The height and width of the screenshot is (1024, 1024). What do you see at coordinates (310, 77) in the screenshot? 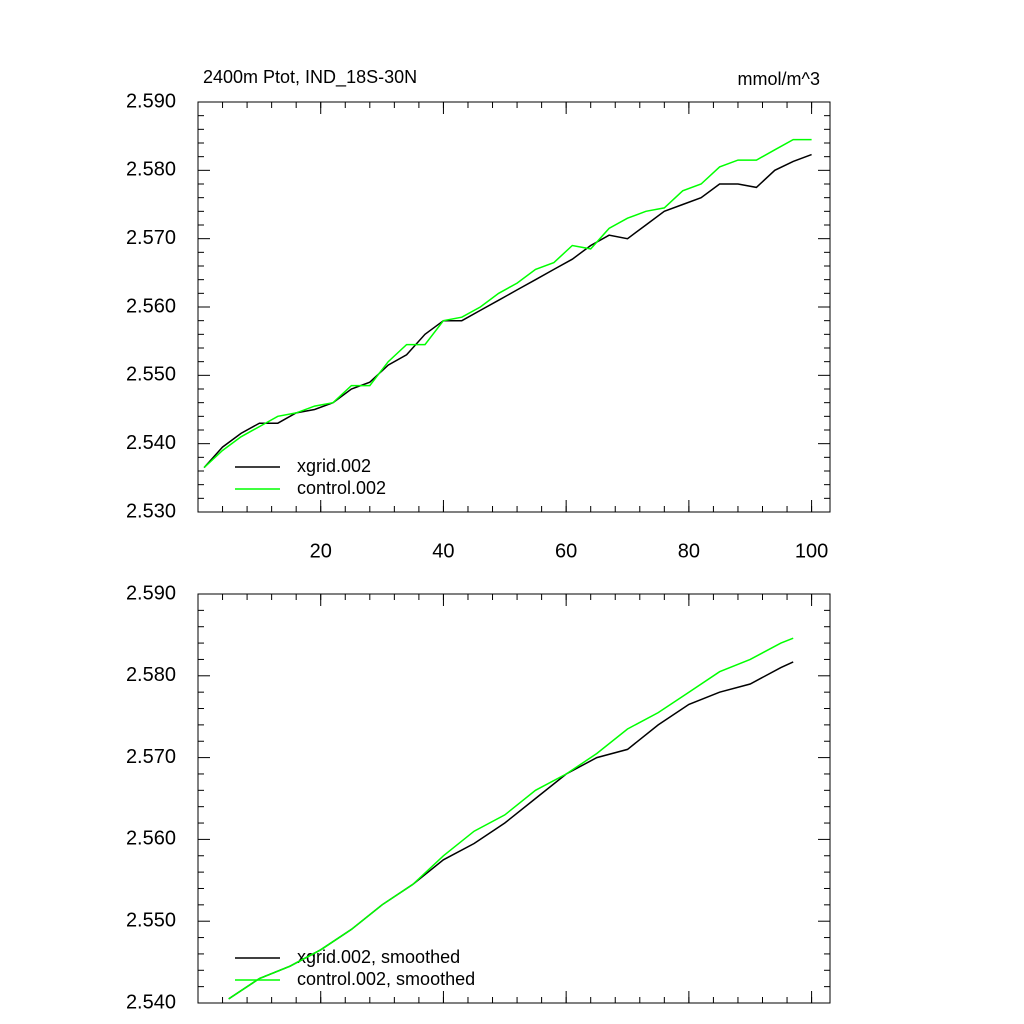
I see `chart-title: 2400m Ptot, IND_18S-30N` at bounding box center [310, 77].